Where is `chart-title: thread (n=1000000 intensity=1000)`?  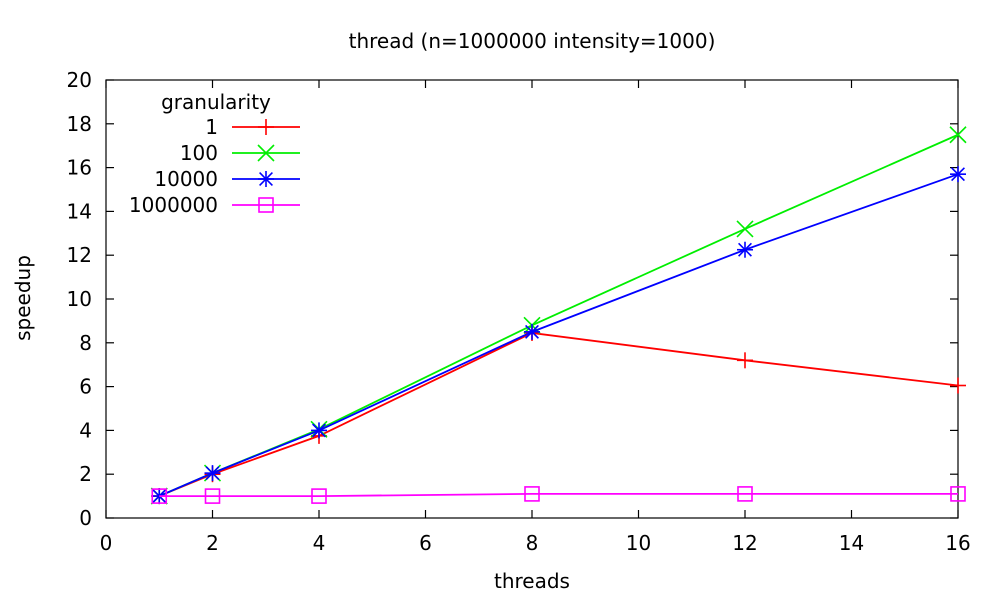 chart-title: thread (n=1000000 intensity=1000) is located at coordinates (532, 41).